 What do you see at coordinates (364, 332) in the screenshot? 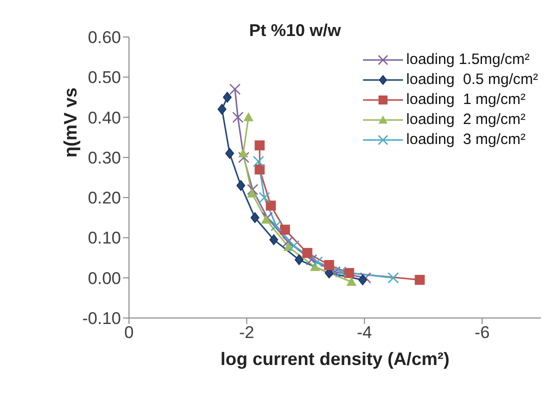
I see `x-tick-label: -4` at bounding box center [364, 332].